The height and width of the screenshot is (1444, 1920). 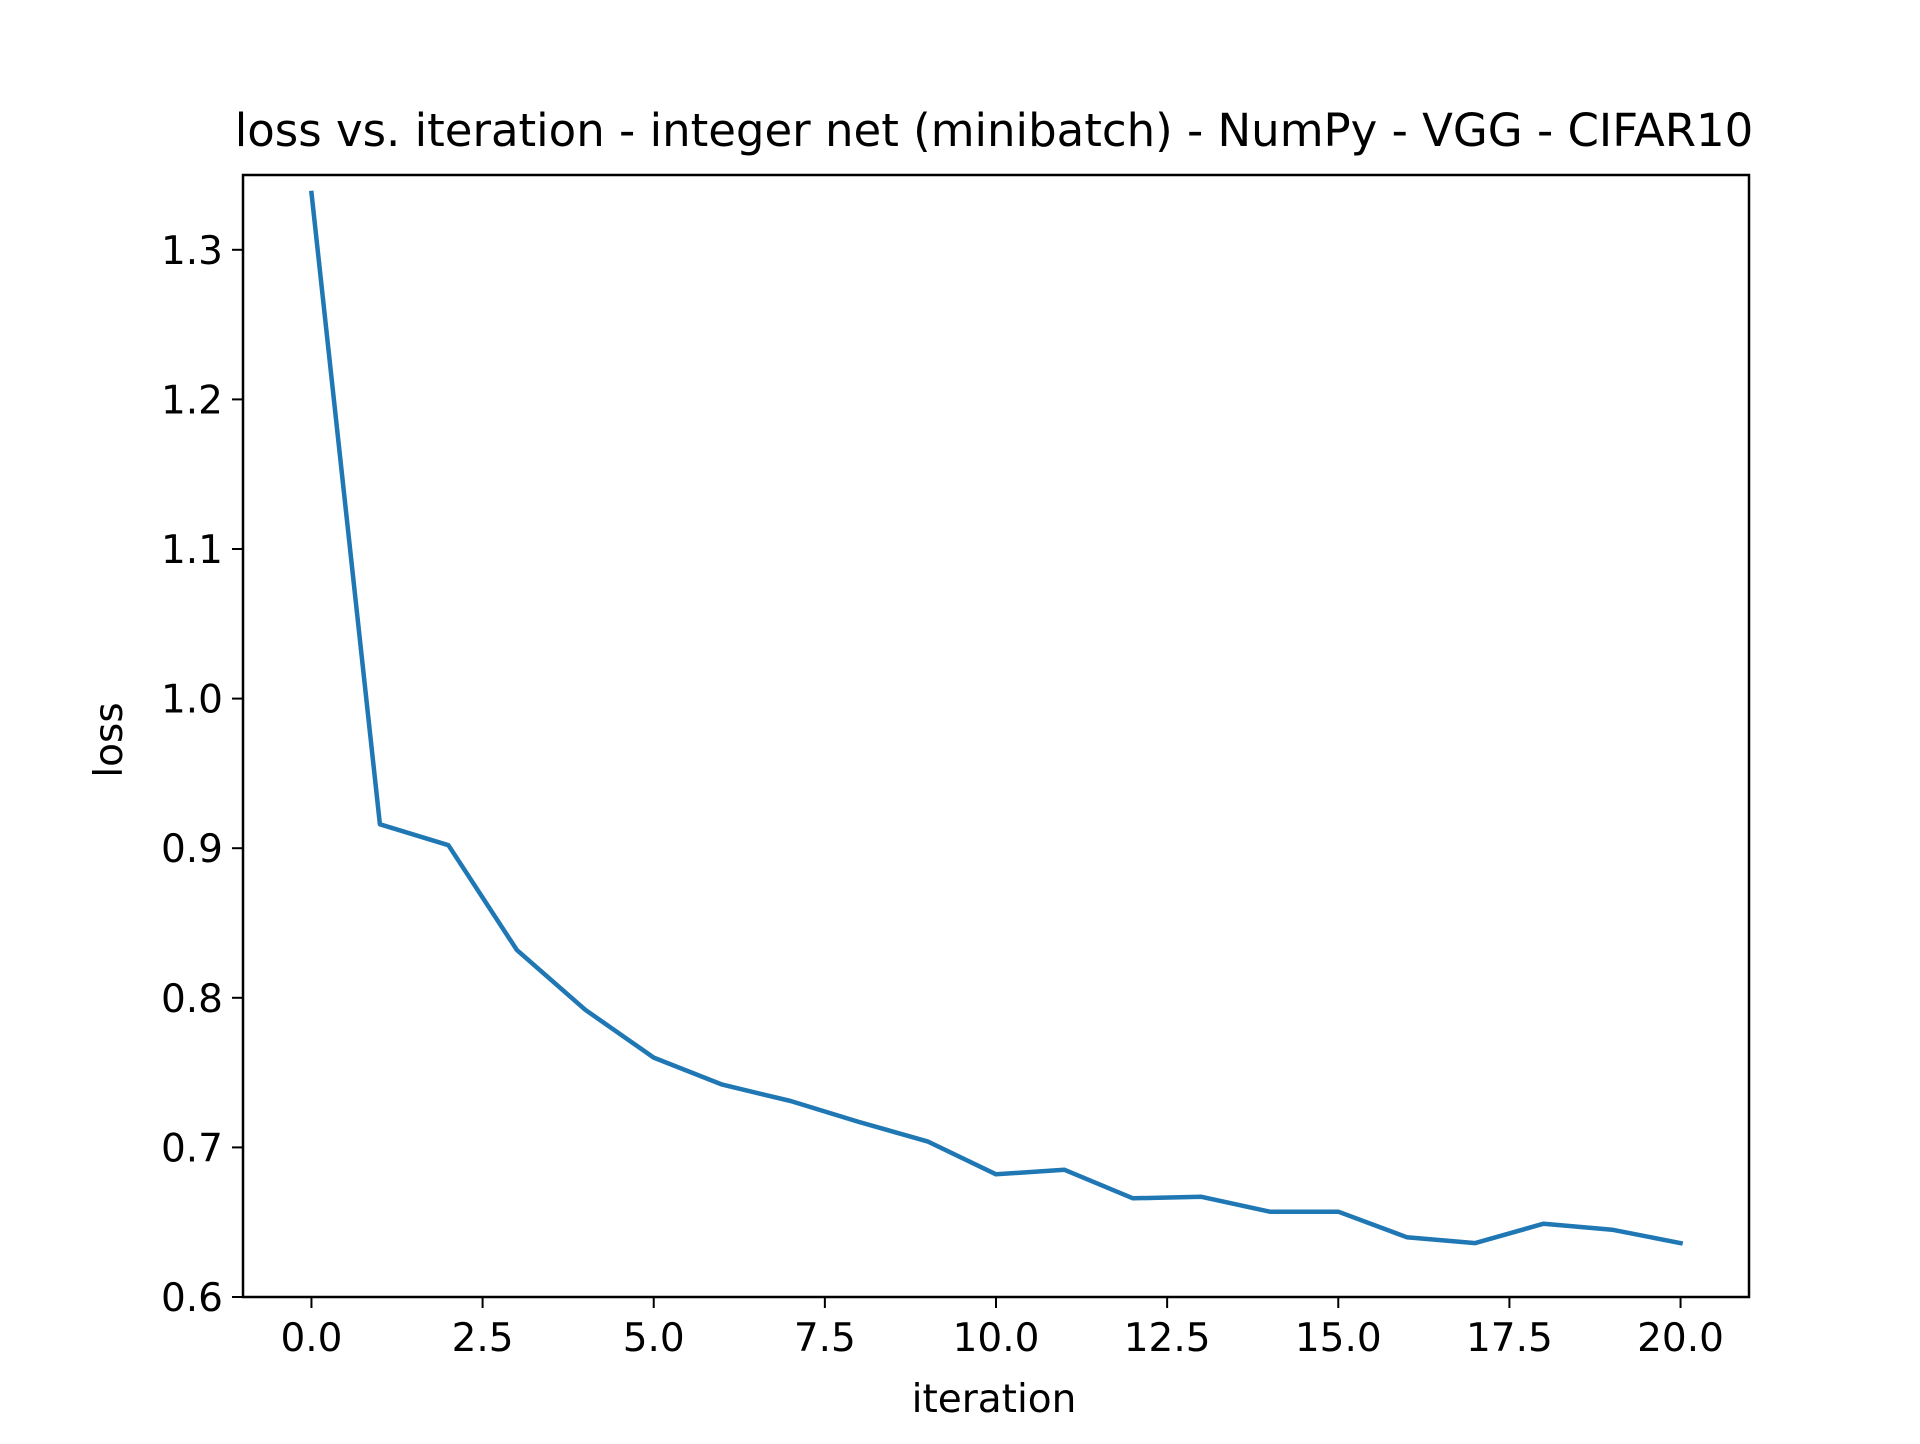 I want to click on y-tick-label: 0.9, so click(x=192, y=849).